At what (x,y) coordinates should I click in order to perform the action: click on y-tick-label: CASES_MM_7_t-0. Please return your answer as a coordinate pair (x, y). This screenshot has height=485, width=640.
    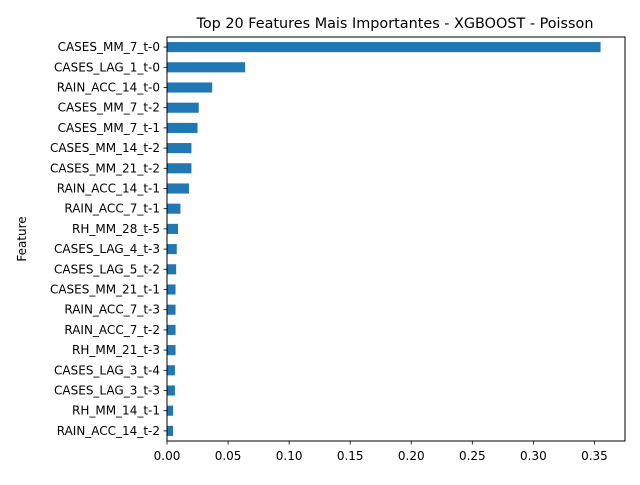
    Looking at the image, I should click on (109, 47).